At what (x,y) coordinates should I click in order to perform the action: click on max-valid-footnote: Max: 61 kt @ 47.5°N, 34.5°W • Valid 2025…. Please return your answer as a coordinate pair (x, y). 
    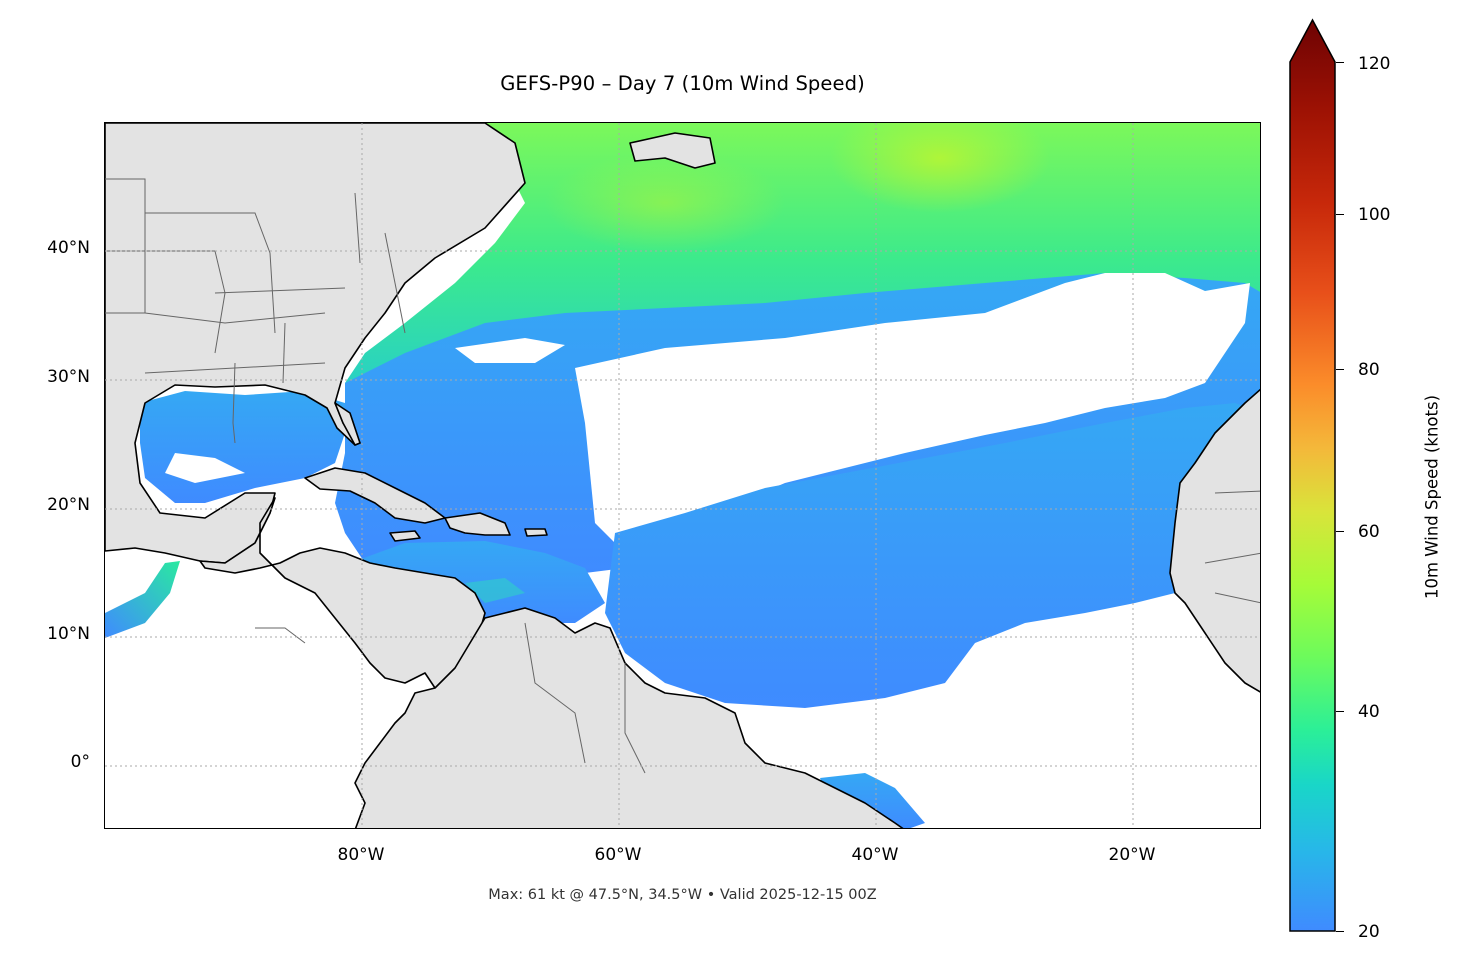
    Looking at the image, I should click on (682, 895).